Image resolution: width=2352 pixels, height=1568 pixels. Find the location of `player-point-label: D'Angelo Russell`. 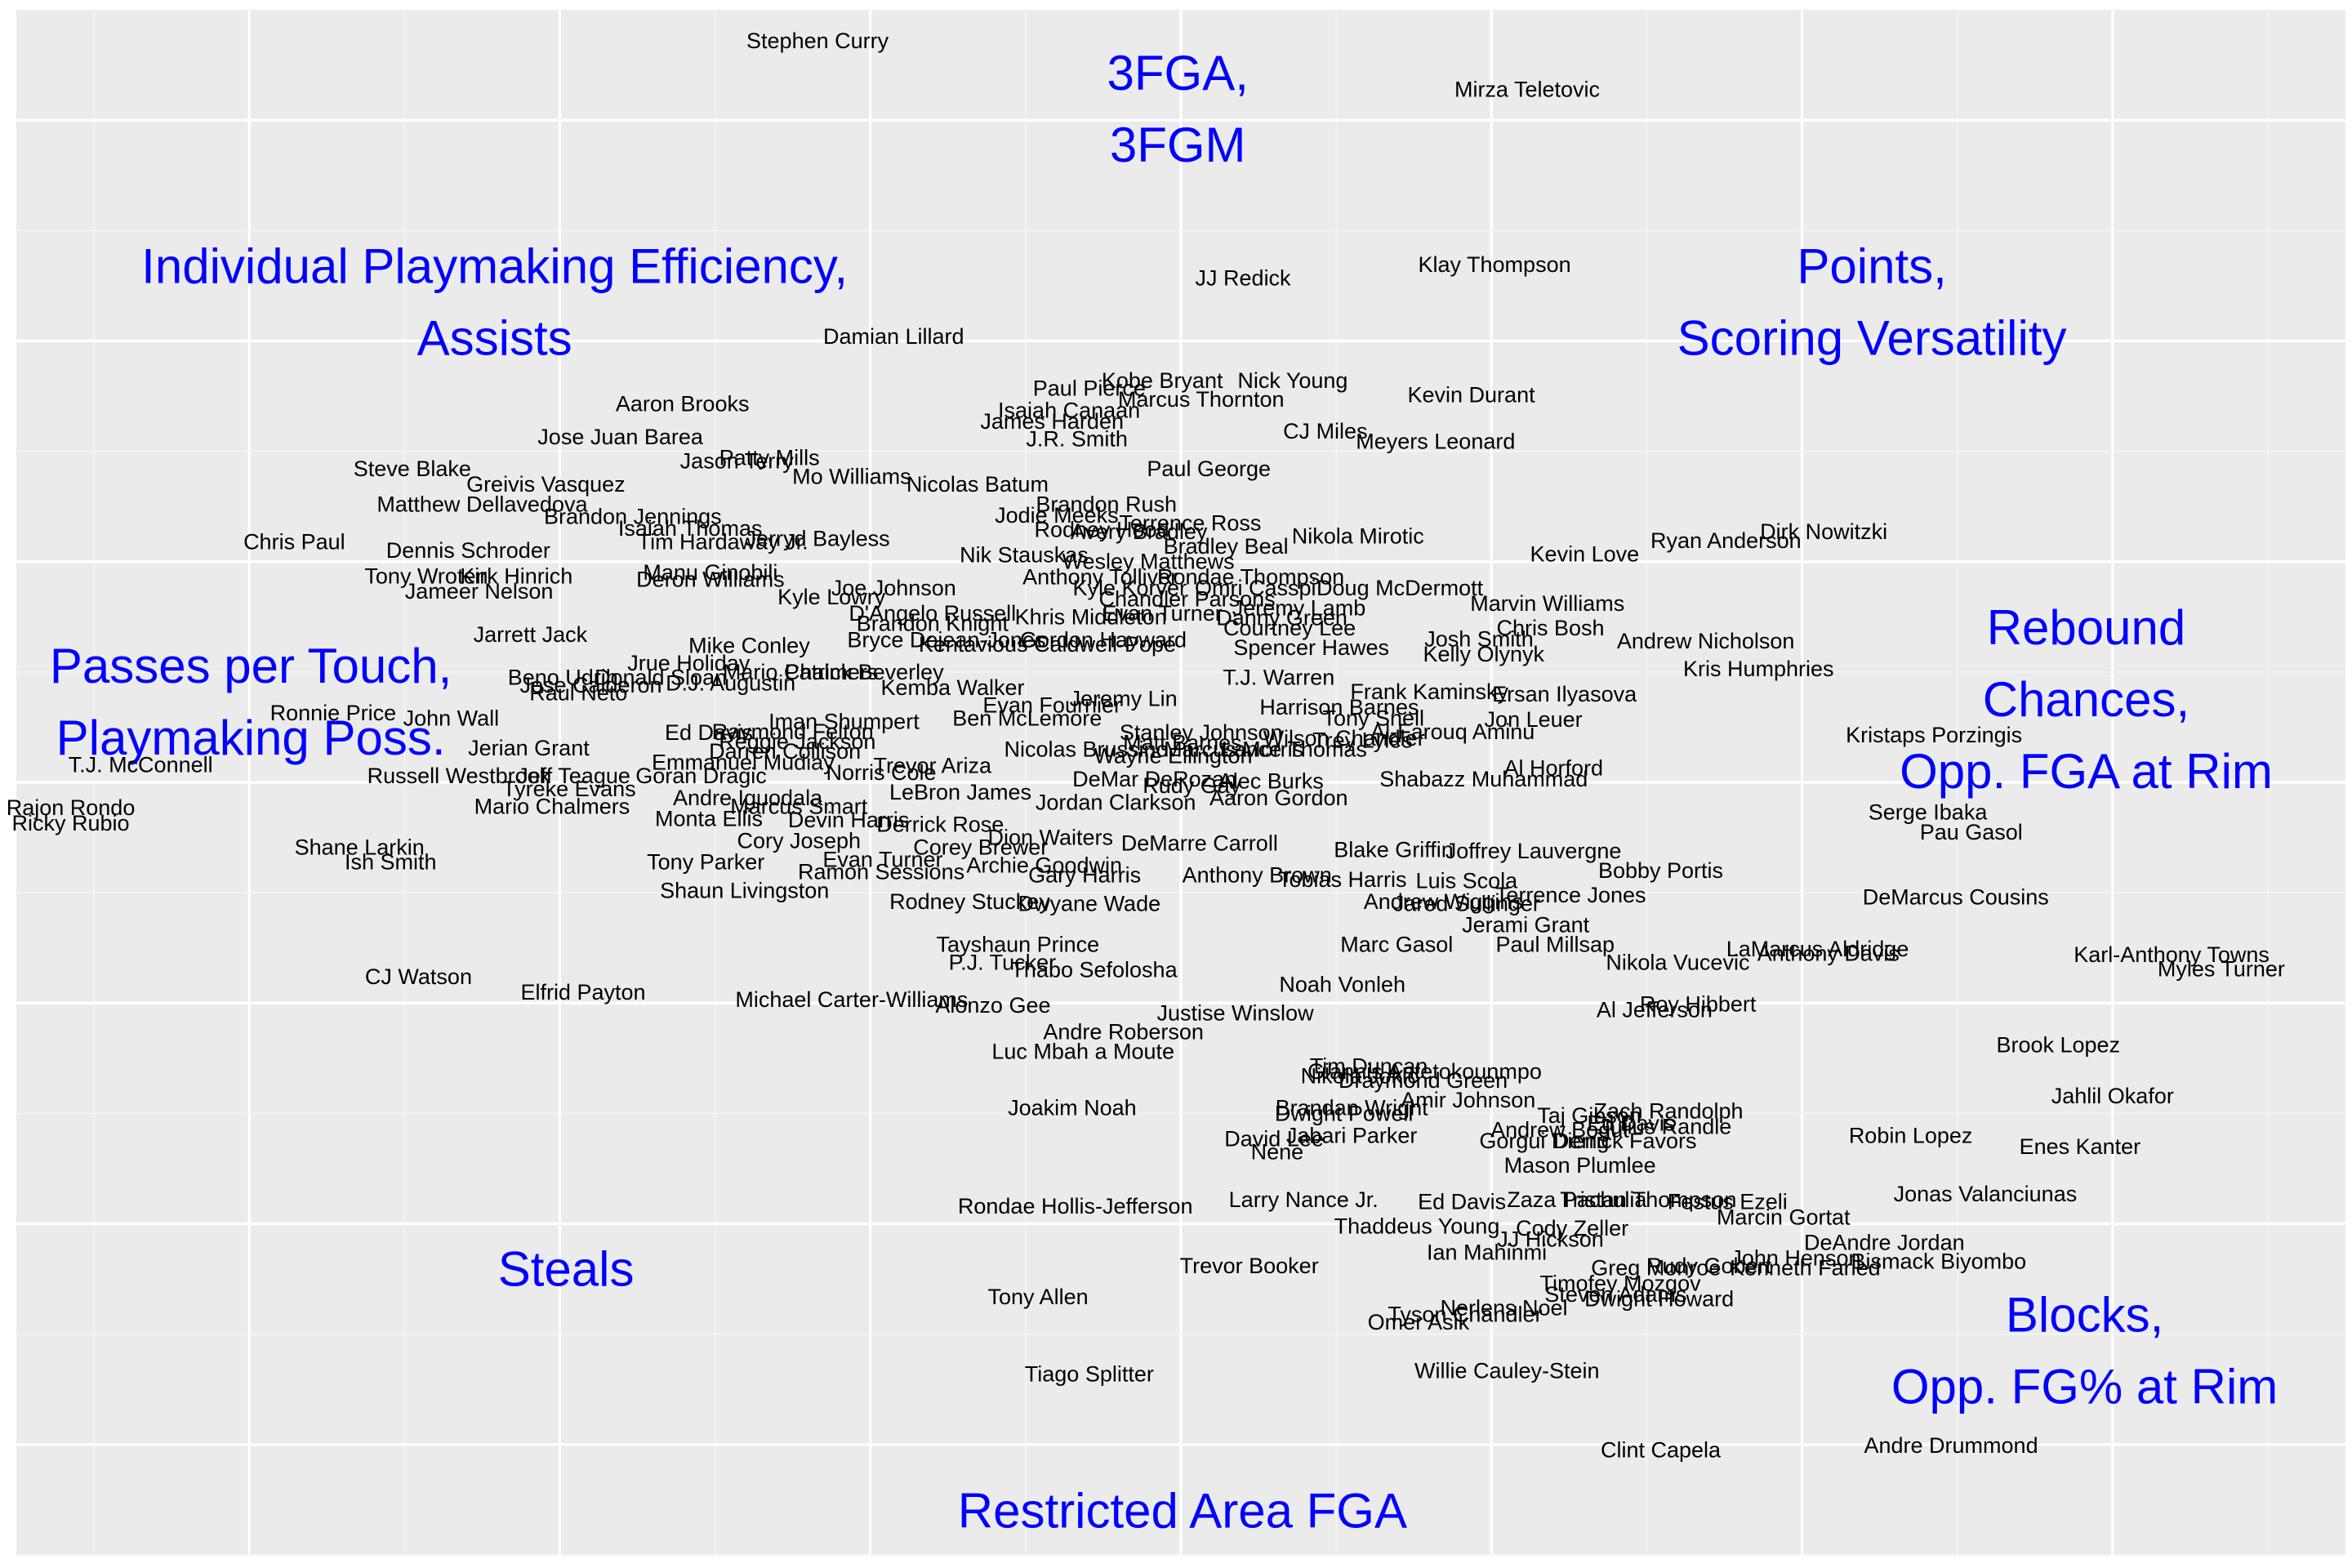

player-point-label: D'Angelo Russell is located at coordinates (932, 613).